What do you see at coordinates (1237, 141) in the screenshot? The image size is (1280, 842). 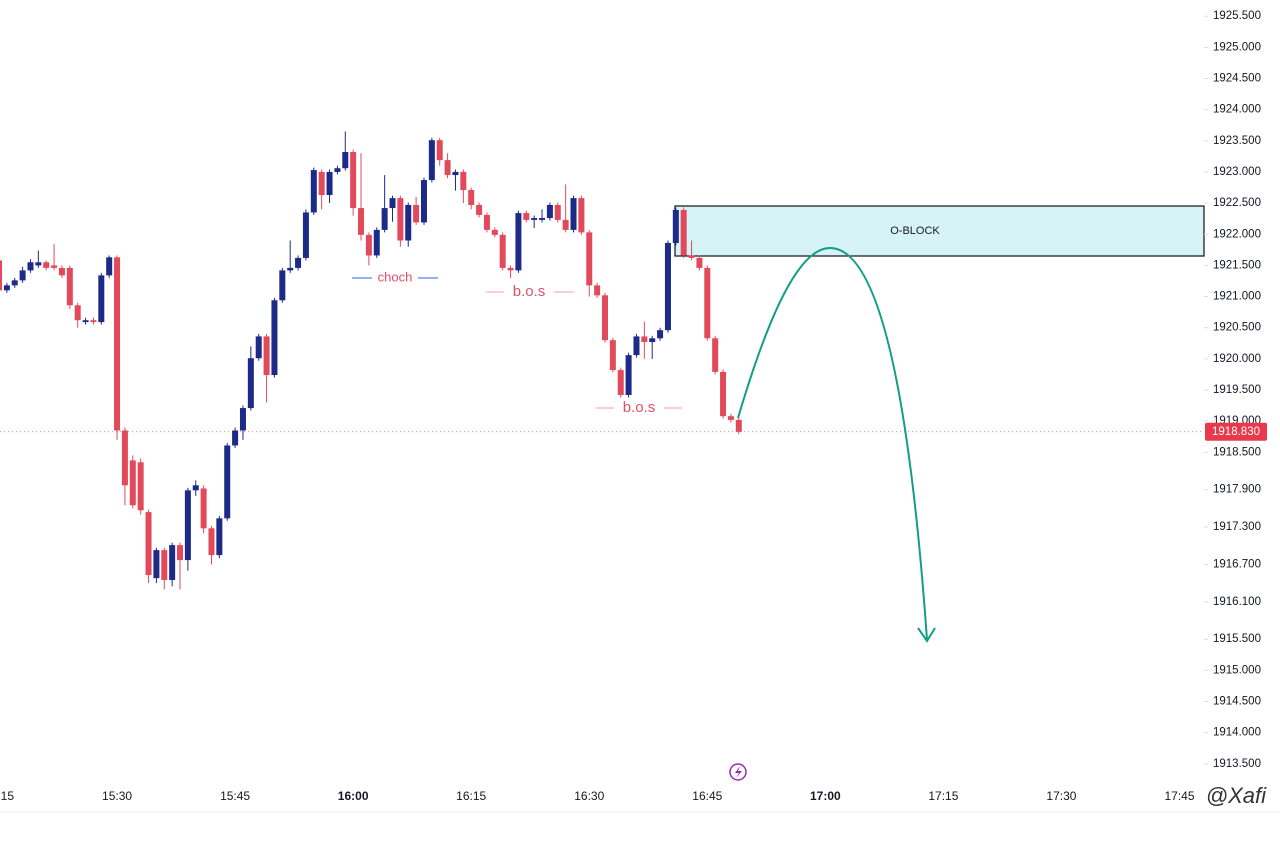 I see `y-tick-label: 1923.500` at bounding box center [1237, 141].